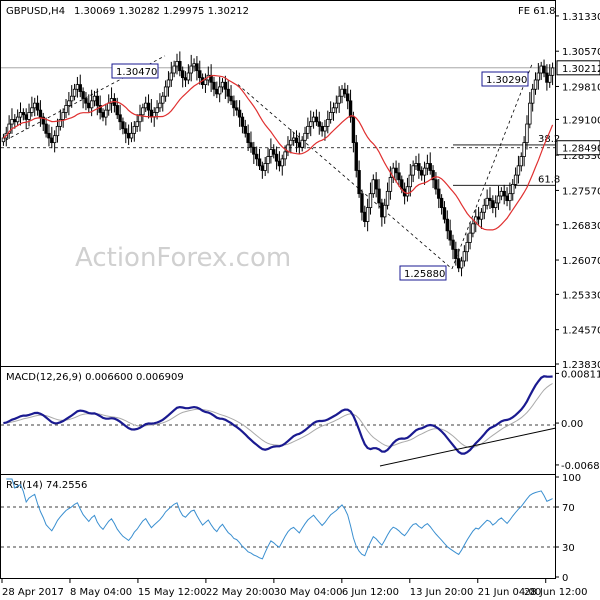  Describe the element at coordinates (565, 578) in the screenshot. I see `rsi-tick-label: 0` at that location.